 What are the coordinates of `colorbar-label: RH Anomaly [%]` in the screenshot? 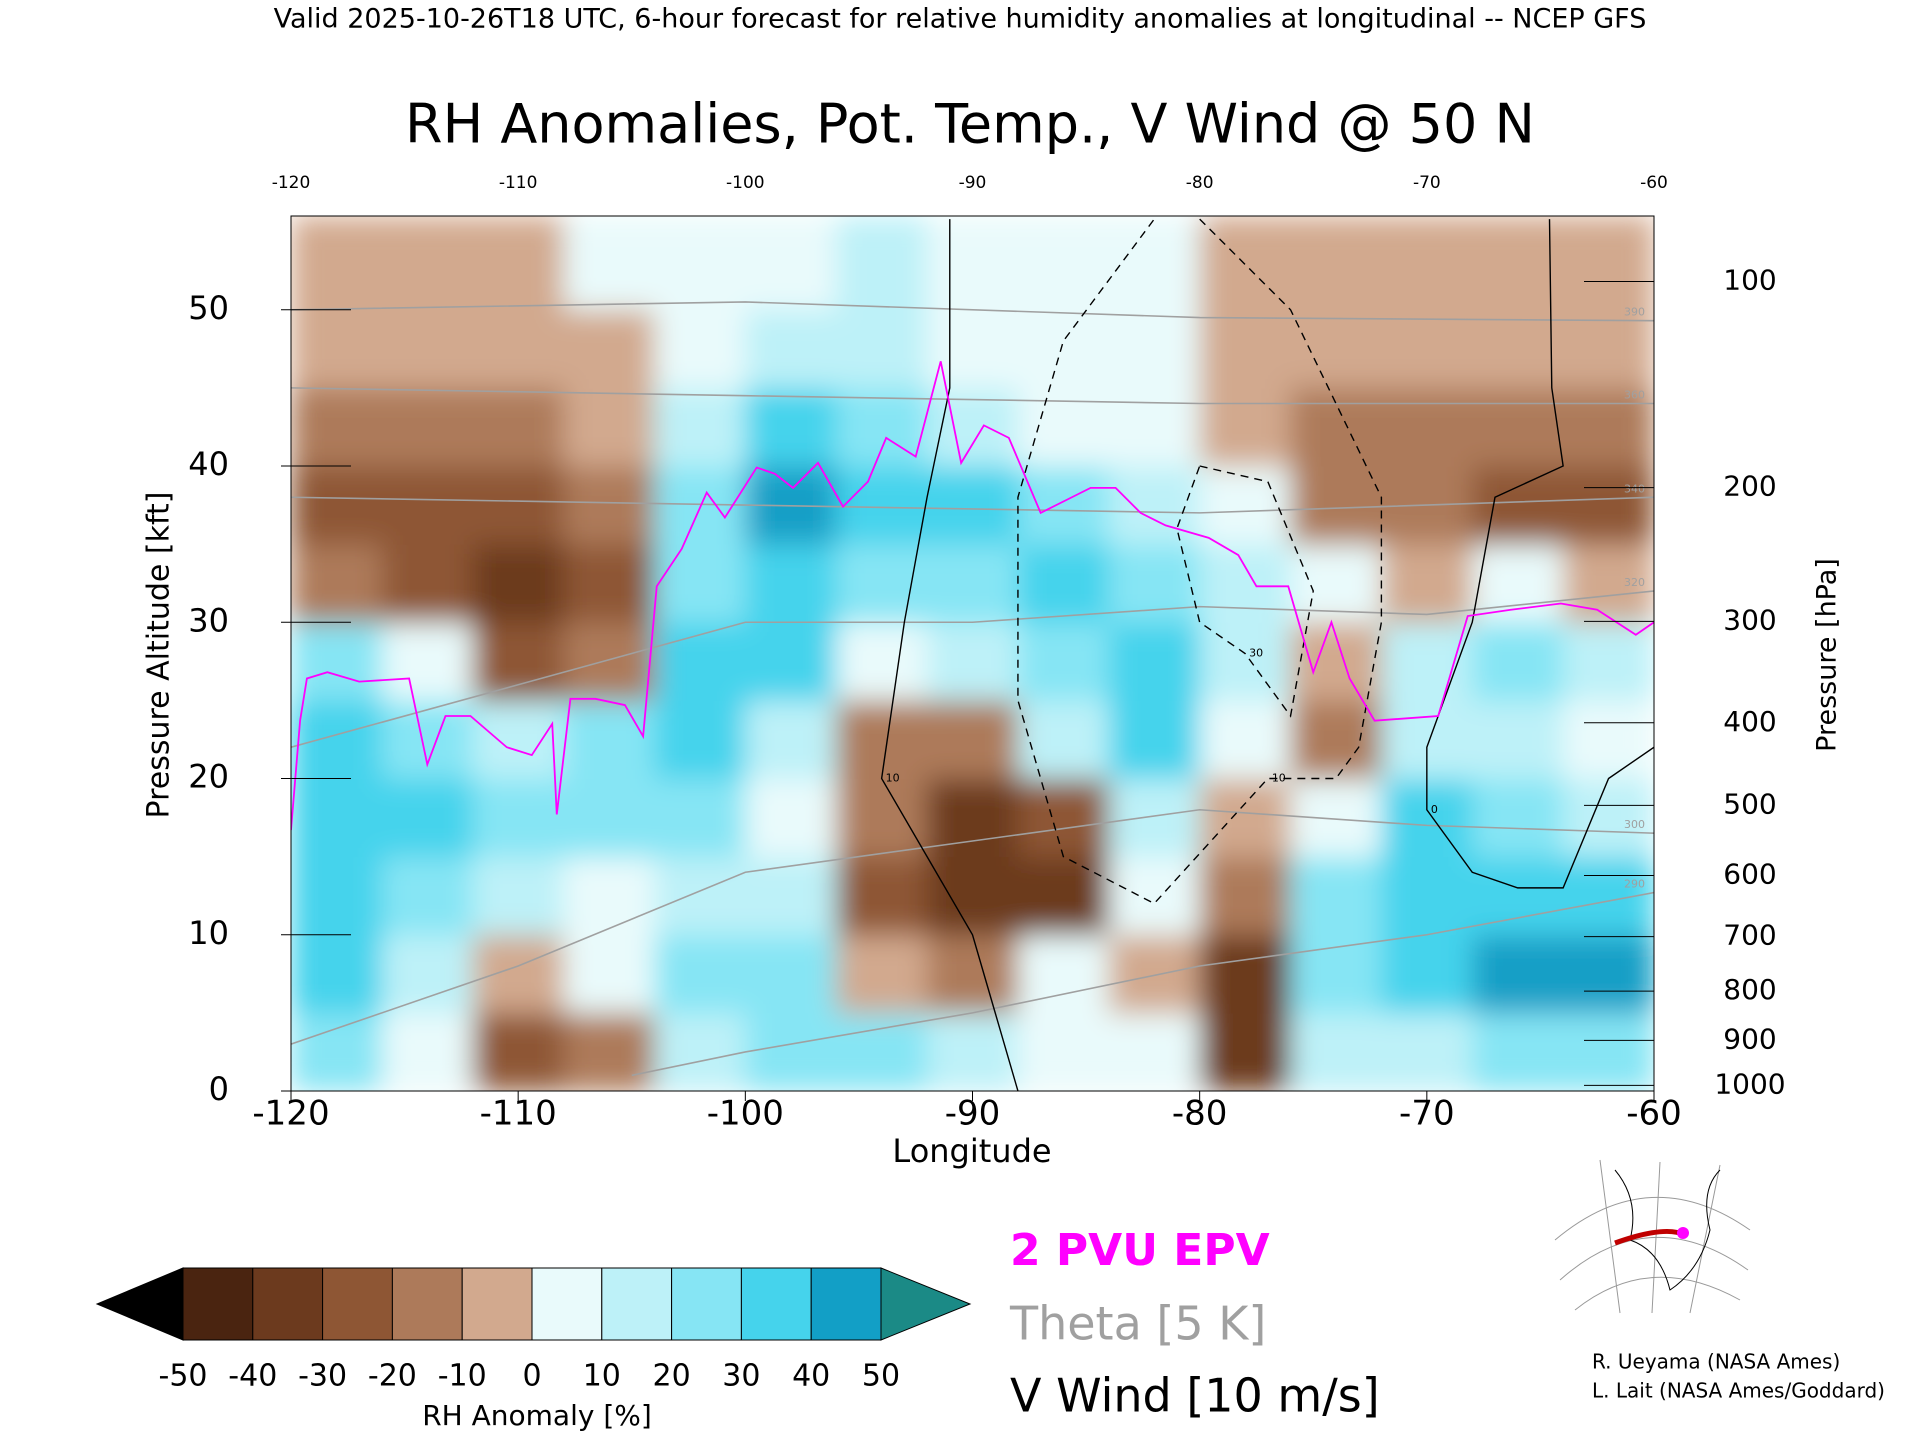 It's located at (537, 1415).